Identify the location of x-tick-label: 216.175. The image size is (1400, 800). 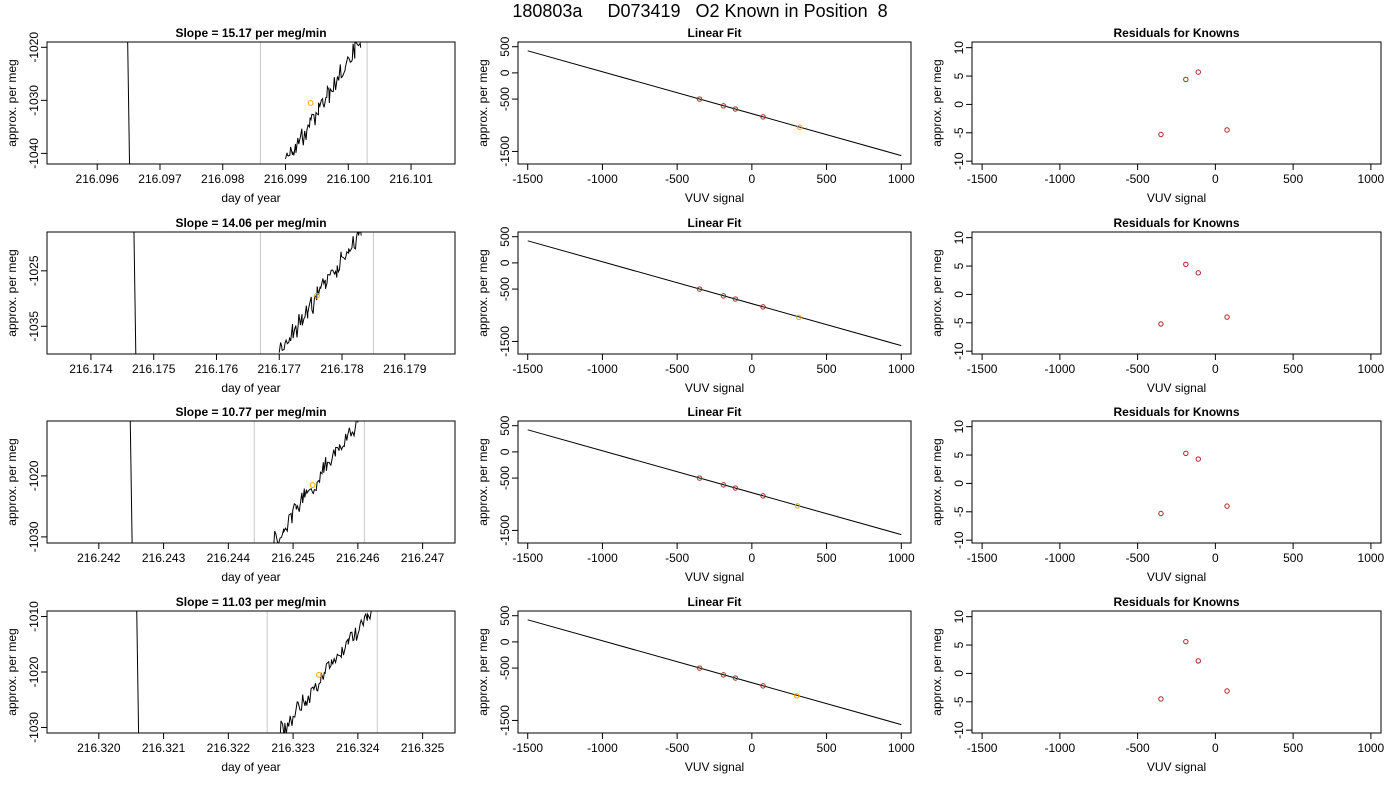
(154, 369).